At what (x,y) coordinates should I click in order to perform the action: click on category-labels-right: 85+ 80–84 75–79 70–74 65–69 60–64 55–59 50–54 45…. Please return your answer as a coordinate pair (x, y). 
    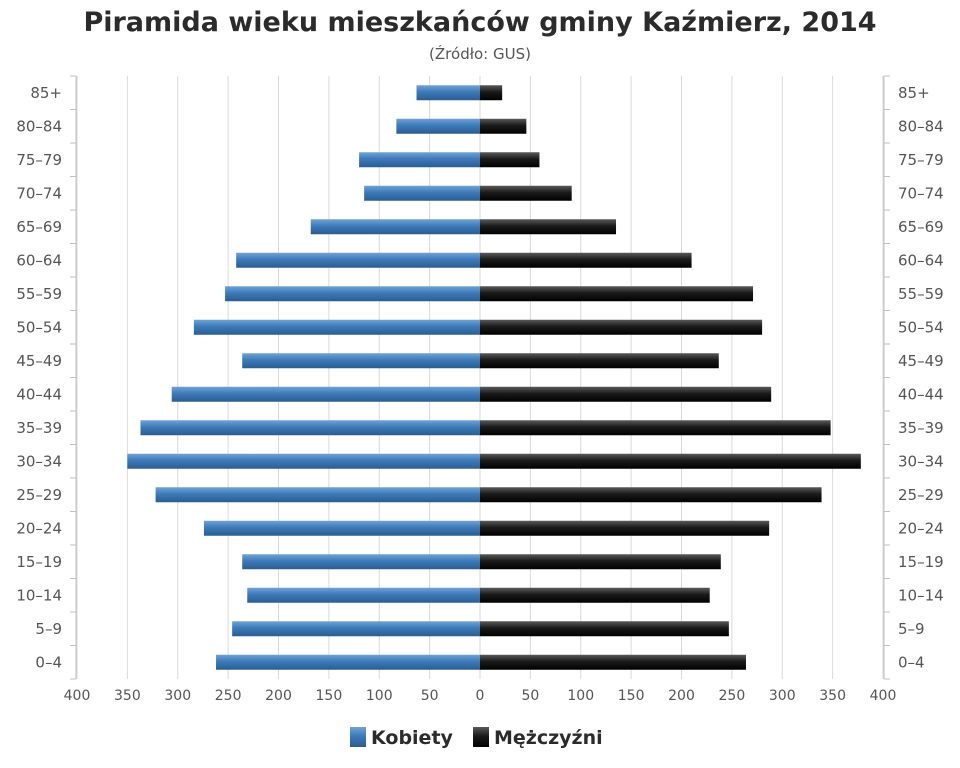
    Looking at the image, I should click on (921, 378).